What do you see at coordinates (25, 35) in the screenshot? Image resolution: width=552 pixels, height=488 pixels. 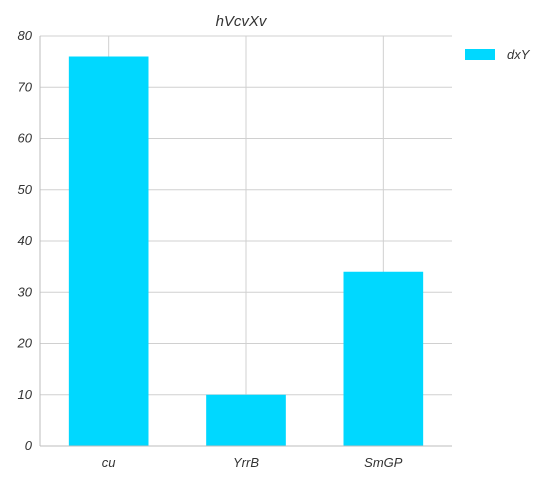 I see `y-tick-label: 80` at bounding box center [25, 35].